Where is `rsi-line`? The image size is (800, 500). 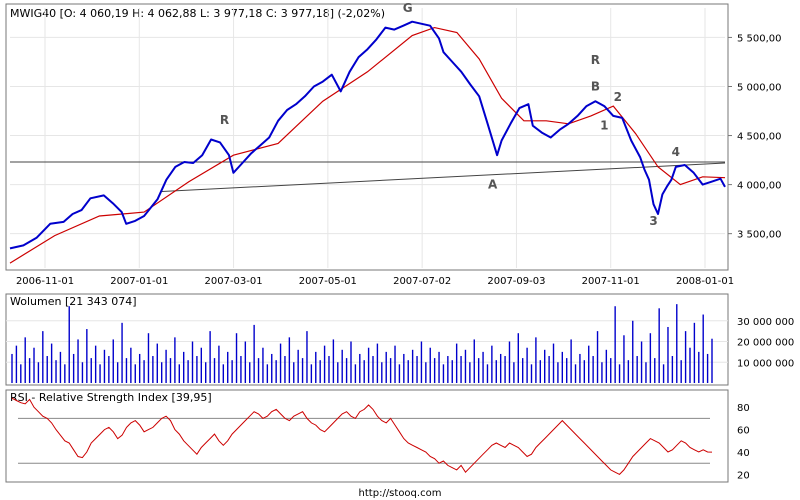
rsi-line is located at coordinates (362, 436).